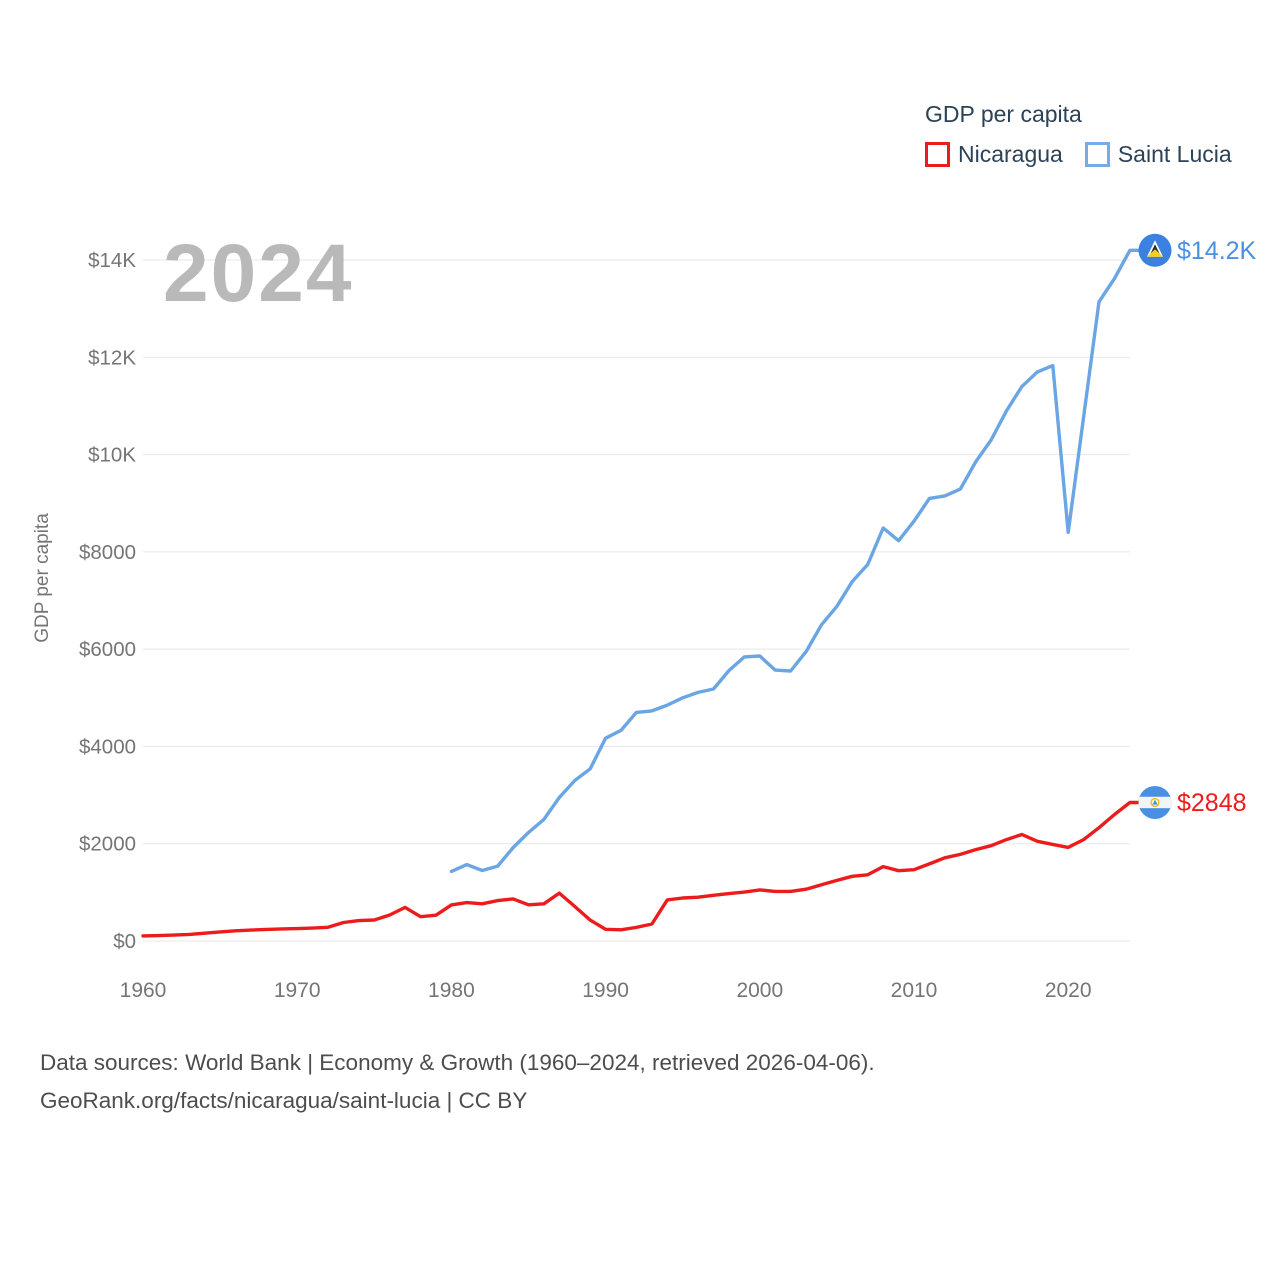  I want to click on y-tick-label: $10K, so click(112, 455).